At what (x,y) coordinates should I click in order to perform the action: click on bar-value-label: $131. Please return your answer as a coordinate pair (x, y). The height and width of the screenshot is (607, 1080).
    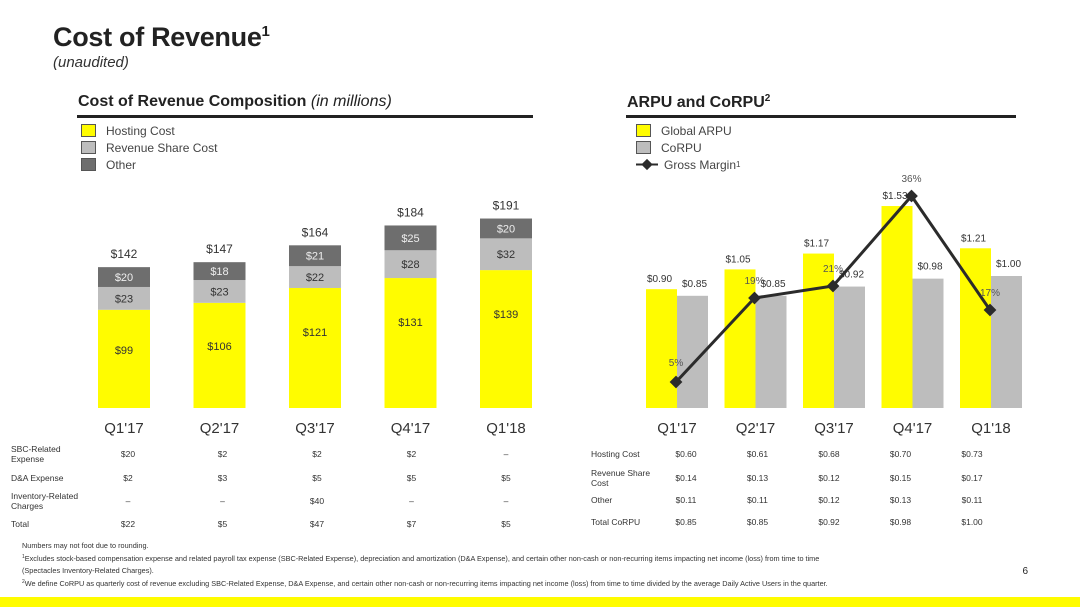
    Looking at the image, I should click on (410, 323).